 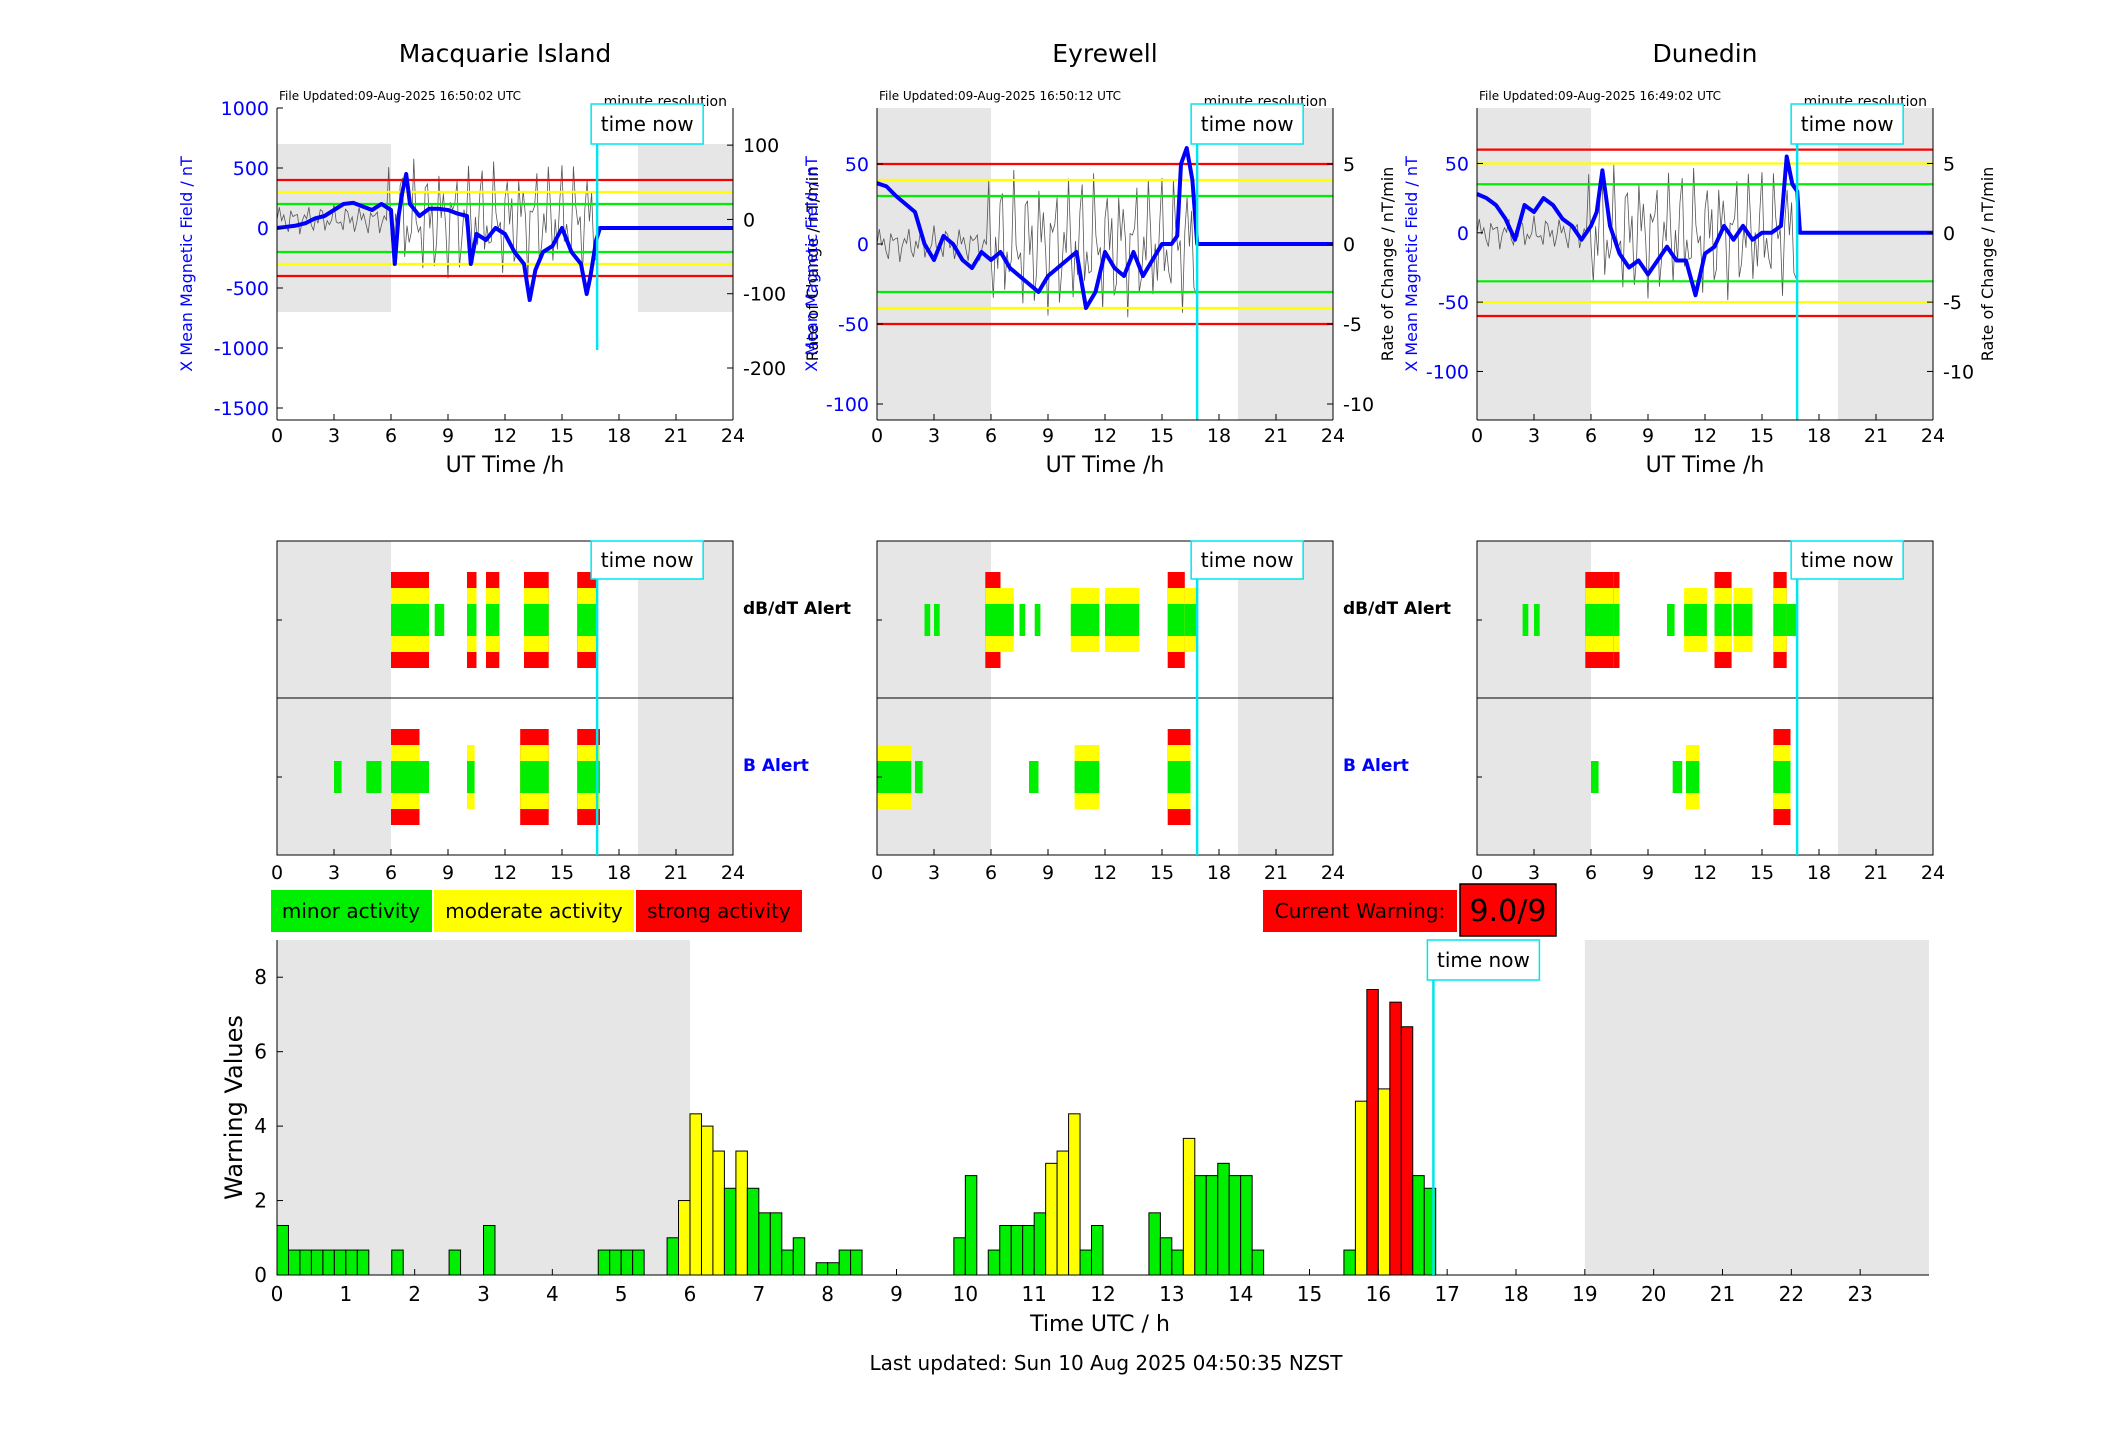 What do you see at coordinates (1387, 264) in the screenshot?
I see `right-y-axis-label: Rate of Change / nT/min` at bounding box center [1387, 264].